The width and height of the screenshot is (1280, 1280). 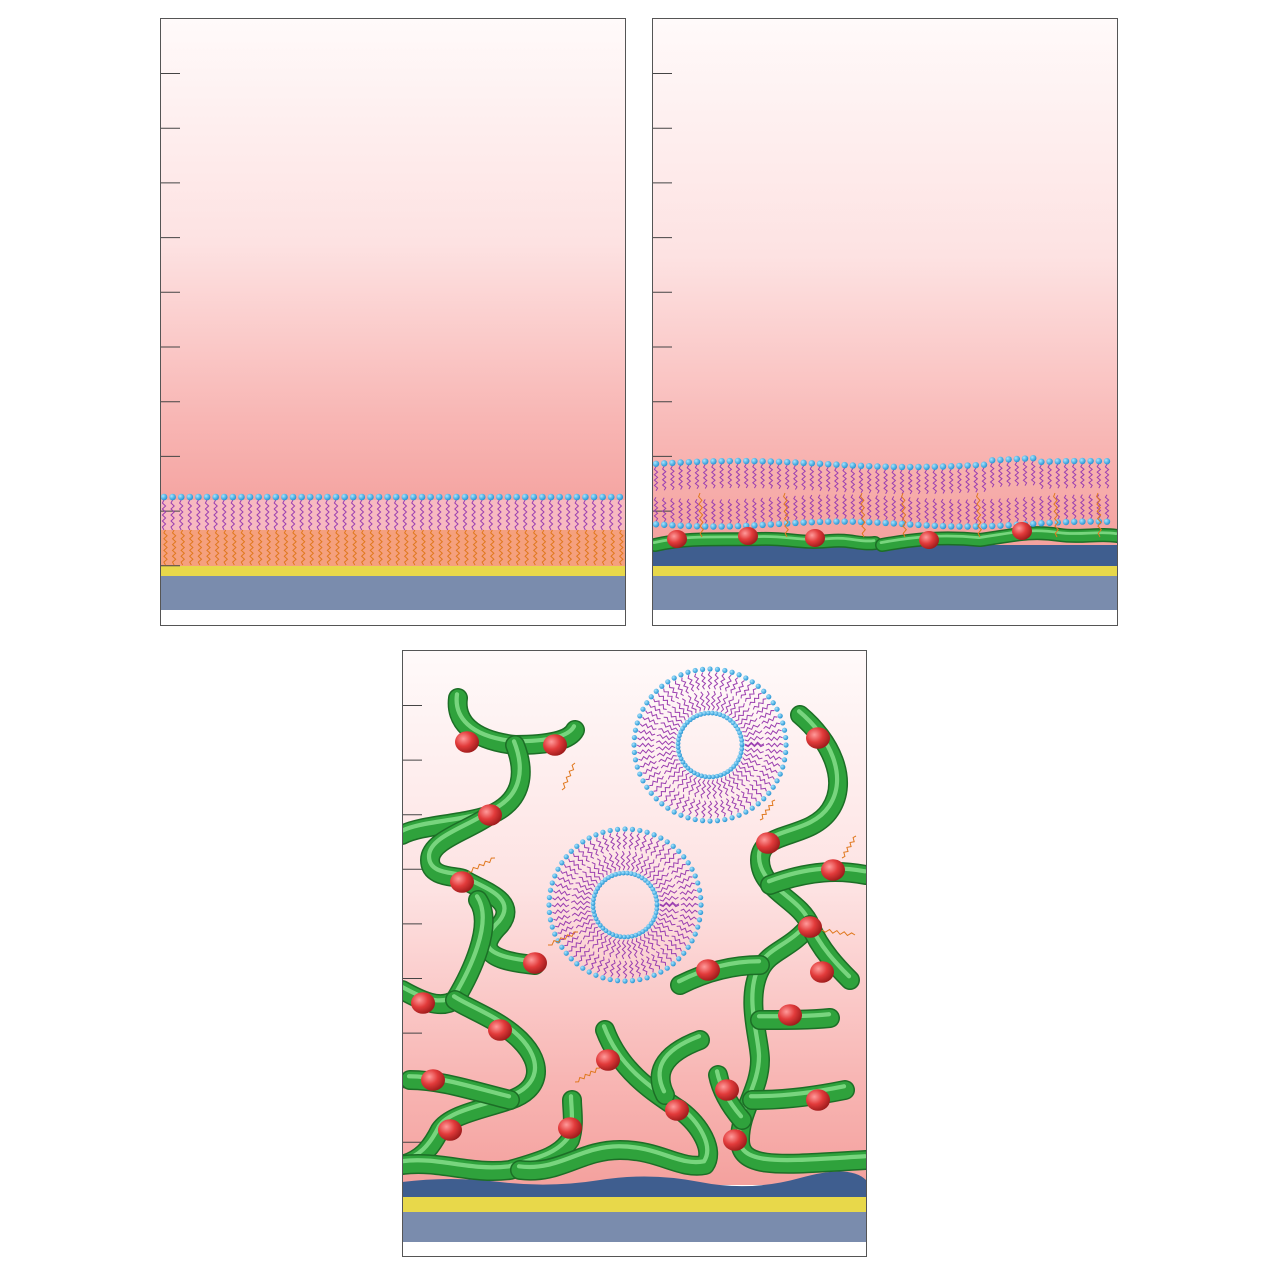 I want to click on polymer-chain, so click(x=460, y=1090).